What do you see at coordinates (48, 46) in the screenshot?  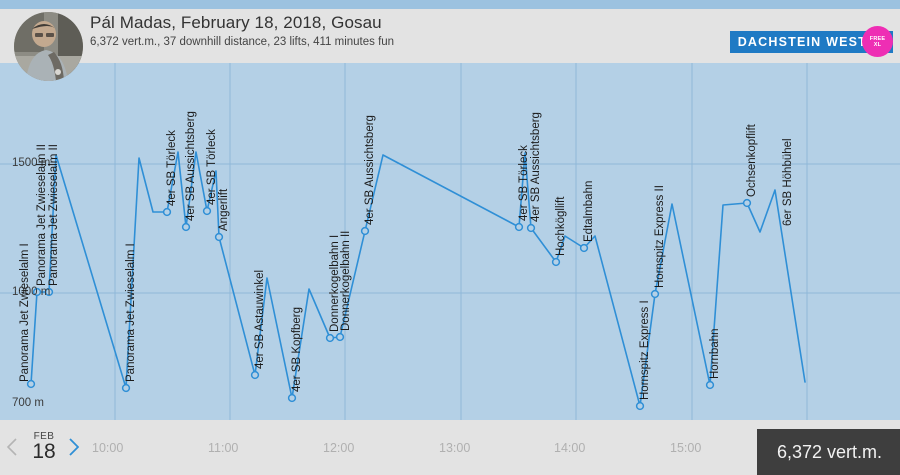 I see `user-avatar` at bounding box center [48, 46].